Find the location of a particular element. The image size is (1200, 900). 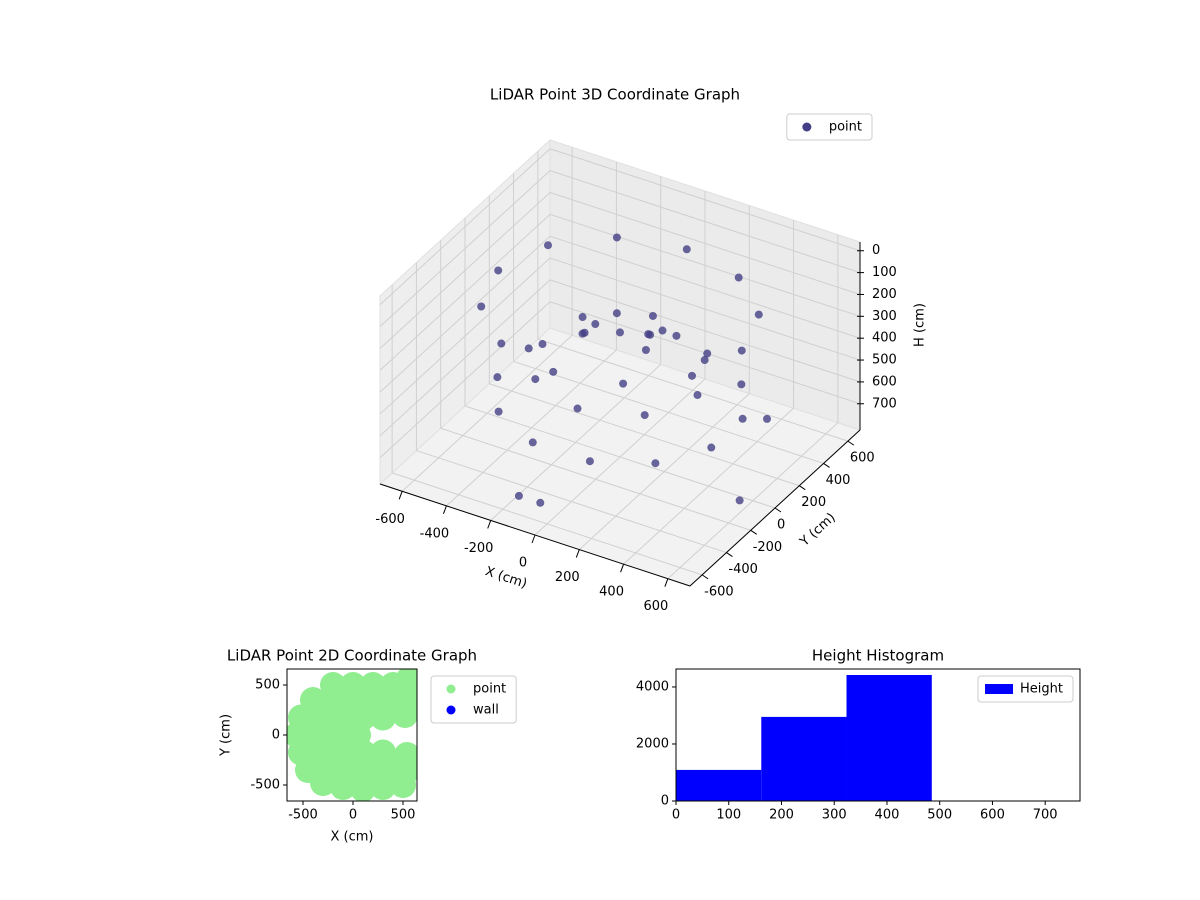

y-tick-label: -500 is located at coordinates (265, 785).